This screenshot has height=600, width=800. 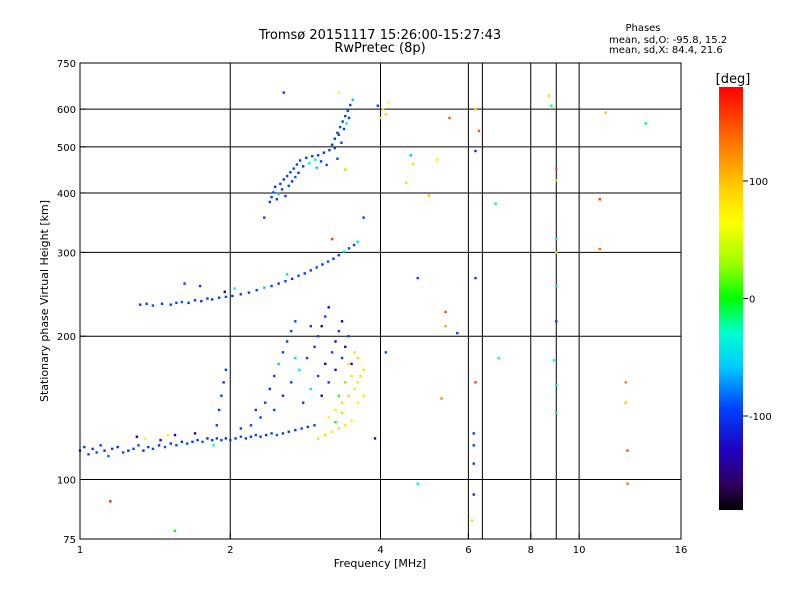 What do you see at coordinates (731, 298) in the screenshot?
I see `colorbar` at bounding box center [731, 298].